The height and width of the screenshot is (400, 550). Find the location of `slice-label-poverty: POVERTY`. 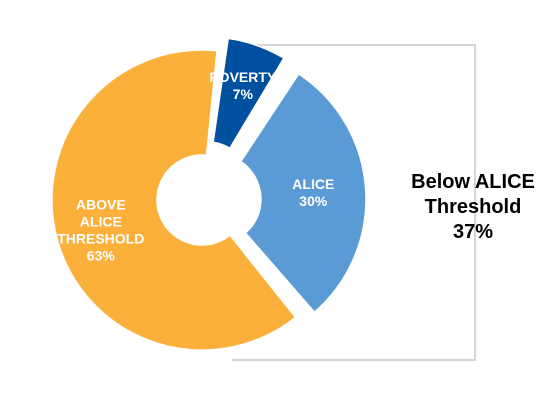

slice-label-poverty: POVERTY is located at coordinates (243, 77).